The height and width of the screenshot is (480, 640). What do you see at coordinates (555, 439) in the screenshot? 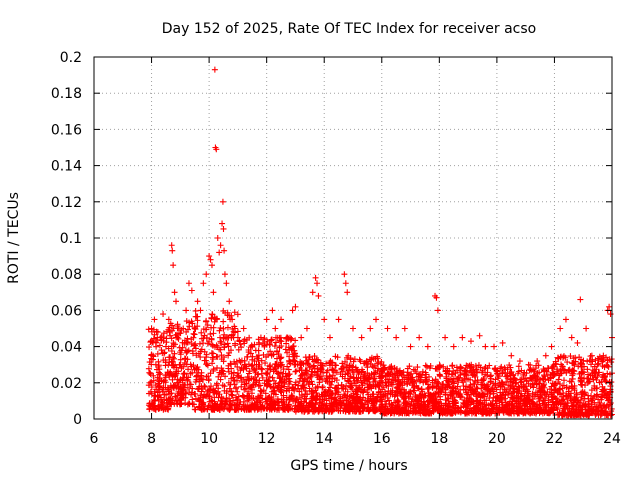
I see `x-tick-label: 22` at bounding box center [555, 439].